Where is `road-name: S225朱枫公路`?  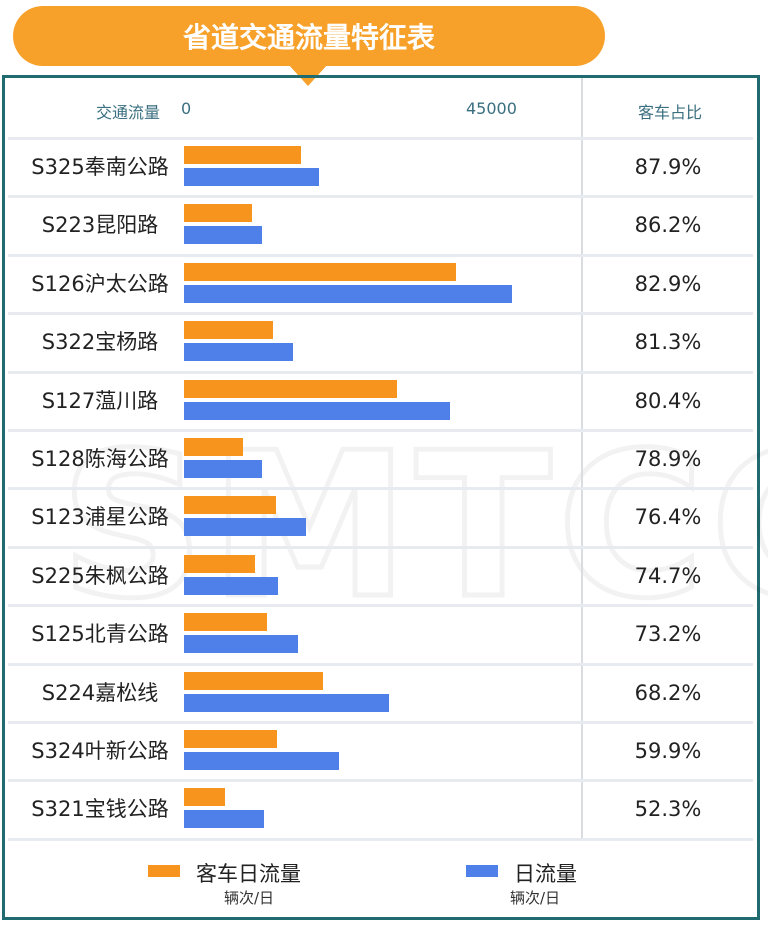
road-name: S225朱枫公路 is located at coordinates (100, 575).